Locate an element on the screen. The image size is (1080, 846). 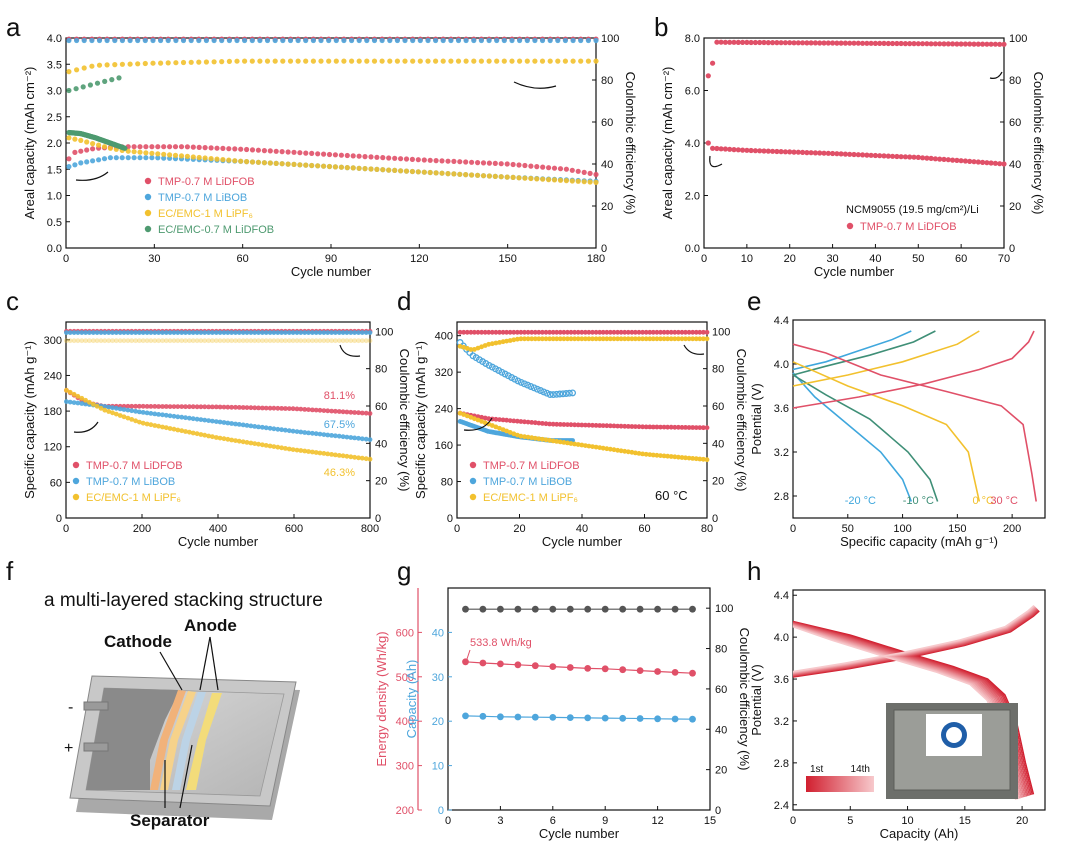
charge-curve is located at coordinates (852, 350).